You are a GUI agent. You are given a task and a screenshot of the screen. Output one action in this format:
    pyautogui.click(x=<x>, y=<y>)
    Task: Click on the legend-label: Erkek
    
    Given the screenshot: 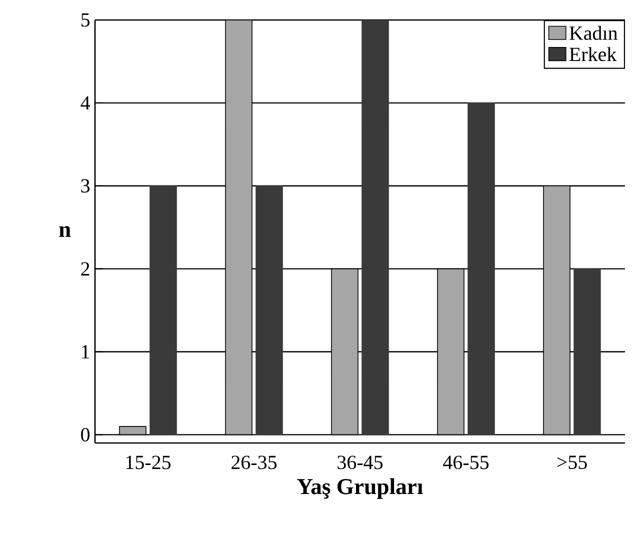 What is the action you would take?
    pyautogui.click(x=593, y=54)
    